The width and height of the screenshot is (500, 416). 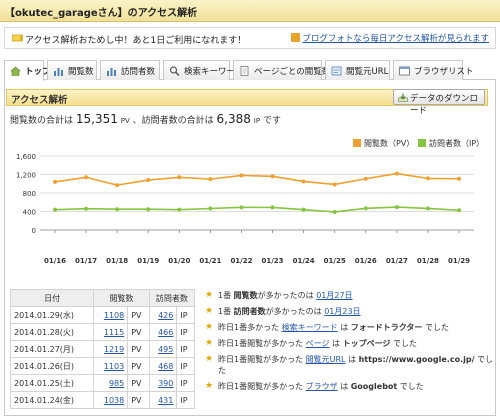 What do you see at coordinates (29, 213) in the screenshot?
I see `y-tick-label: 400` at bounding box center [29, 213].